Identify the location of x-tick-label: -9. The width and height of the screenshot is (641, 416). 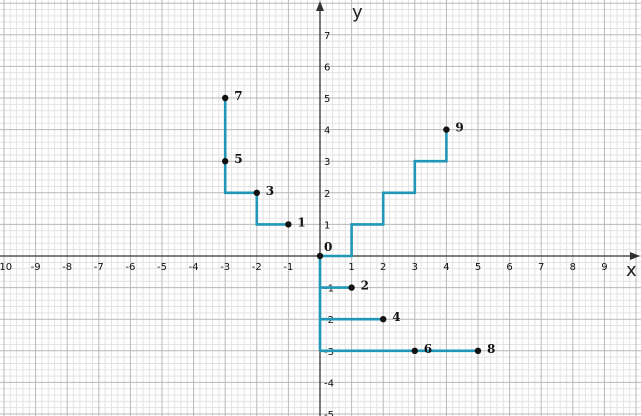
(36, 267).